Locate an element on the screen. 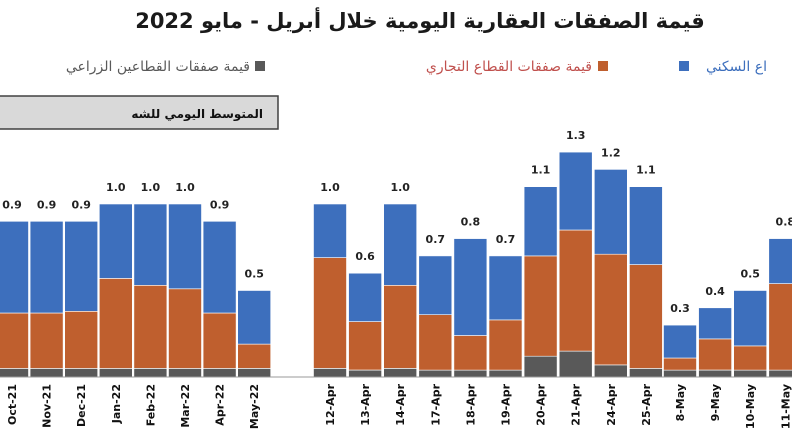  bar-segment-agri-14-apr is located at coordinates (400, 373).